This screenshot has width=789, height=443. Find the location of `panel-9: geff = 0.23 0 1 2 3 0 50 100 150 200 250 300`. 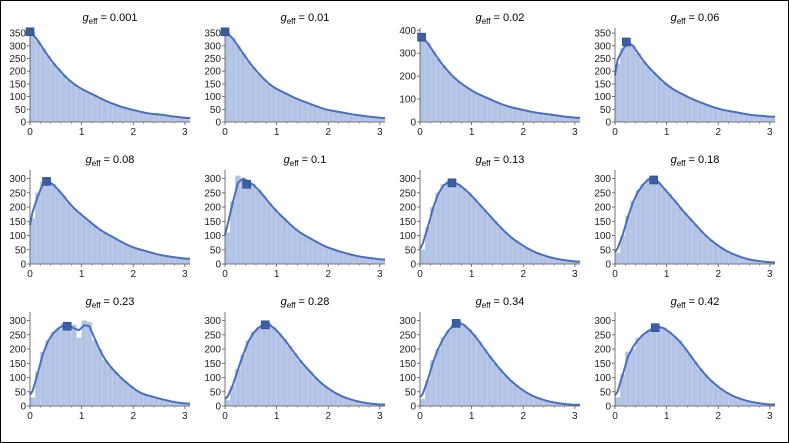

panel-9: geff = 0.23 0 1 2 3 0 50 100 150 200 250 300 is located at coordinates (100, 359).